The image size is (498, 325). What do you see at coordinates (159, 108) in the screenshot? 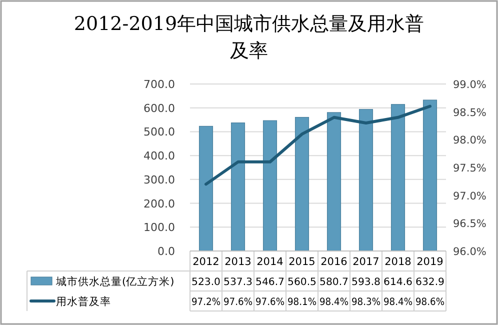
I see `y-tick-label: 600.0` at bounding box center [159, 108].